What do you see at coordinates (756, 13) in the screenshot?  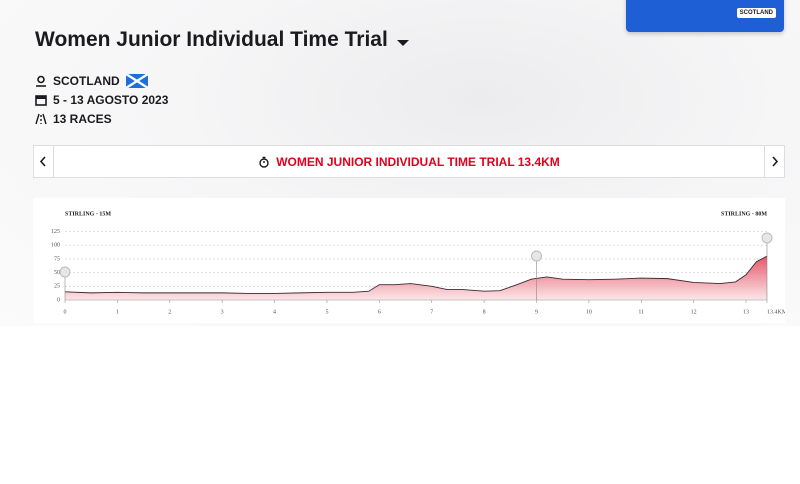 I see `badge: SCOTLAND` at bounding box center [756, 13].